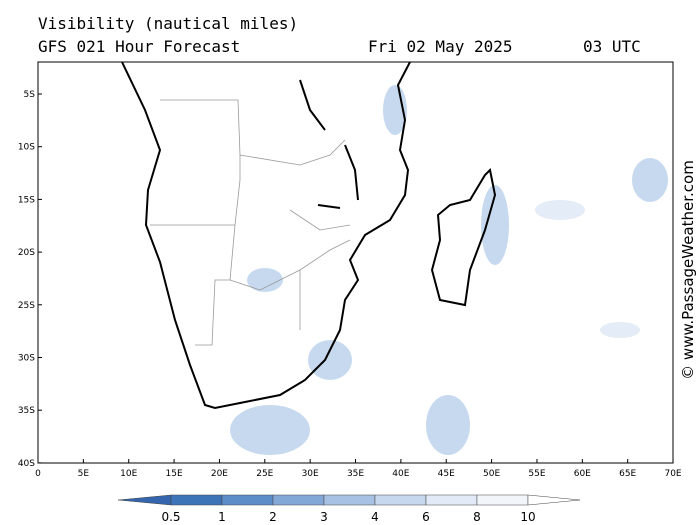 Image resolution: width=700 pixels, height=525 pixels. I want to click on lon-label: 55E, so click(536, 474).